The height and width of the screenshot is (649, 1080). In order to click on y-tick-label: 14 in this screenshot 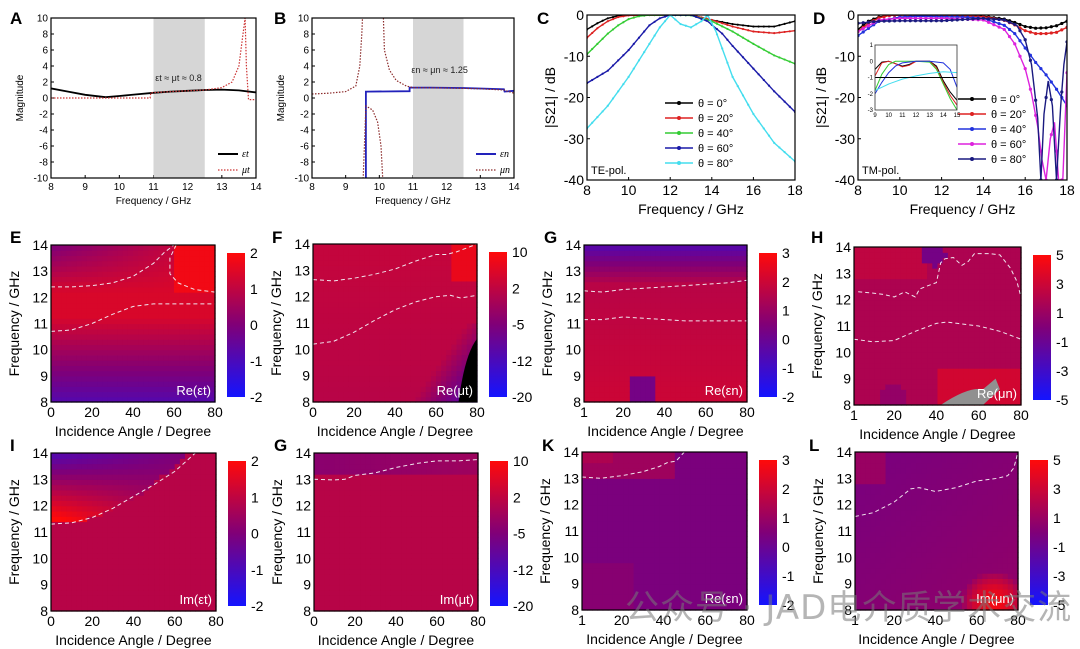, I will do `click(40, 453)`.